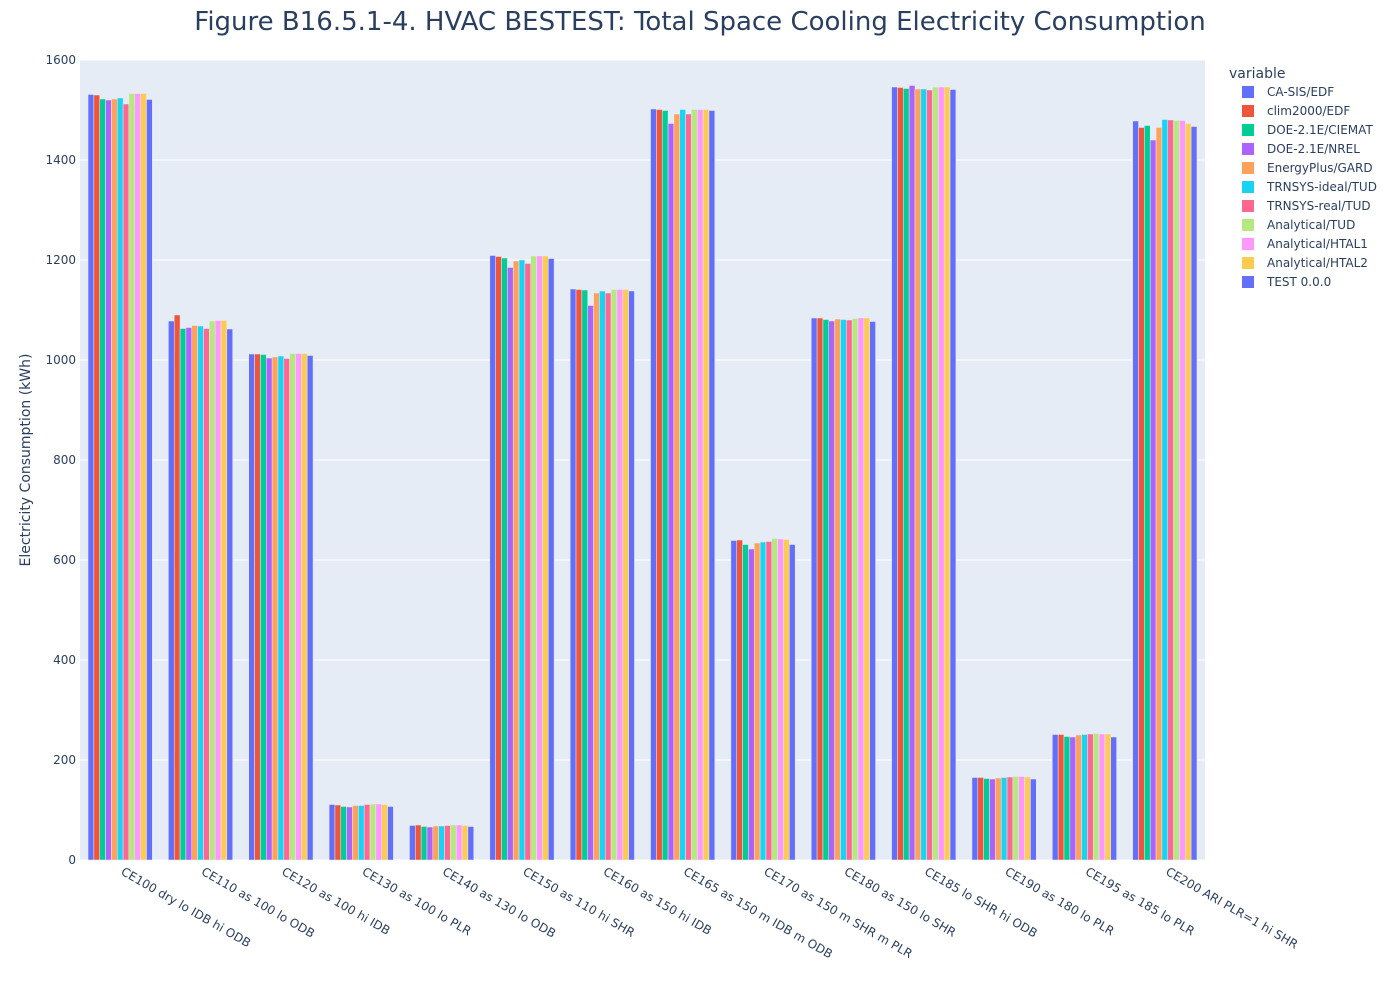 Image resolution: width=1400 pixels, height=1000 pixels. What do you see at coordinates (60, 260) in the screenshot?
I see `y-tick-label: 1200` at bounding box center [60, 260].